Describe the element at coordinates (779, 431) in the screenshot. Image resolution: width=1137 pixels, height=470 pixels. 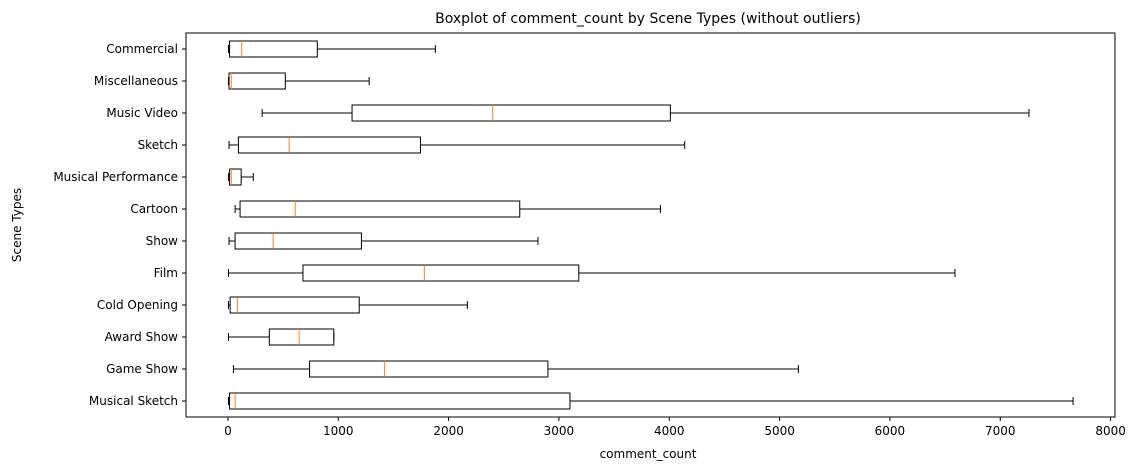
I see `x-tick-label: 5000` at that location.